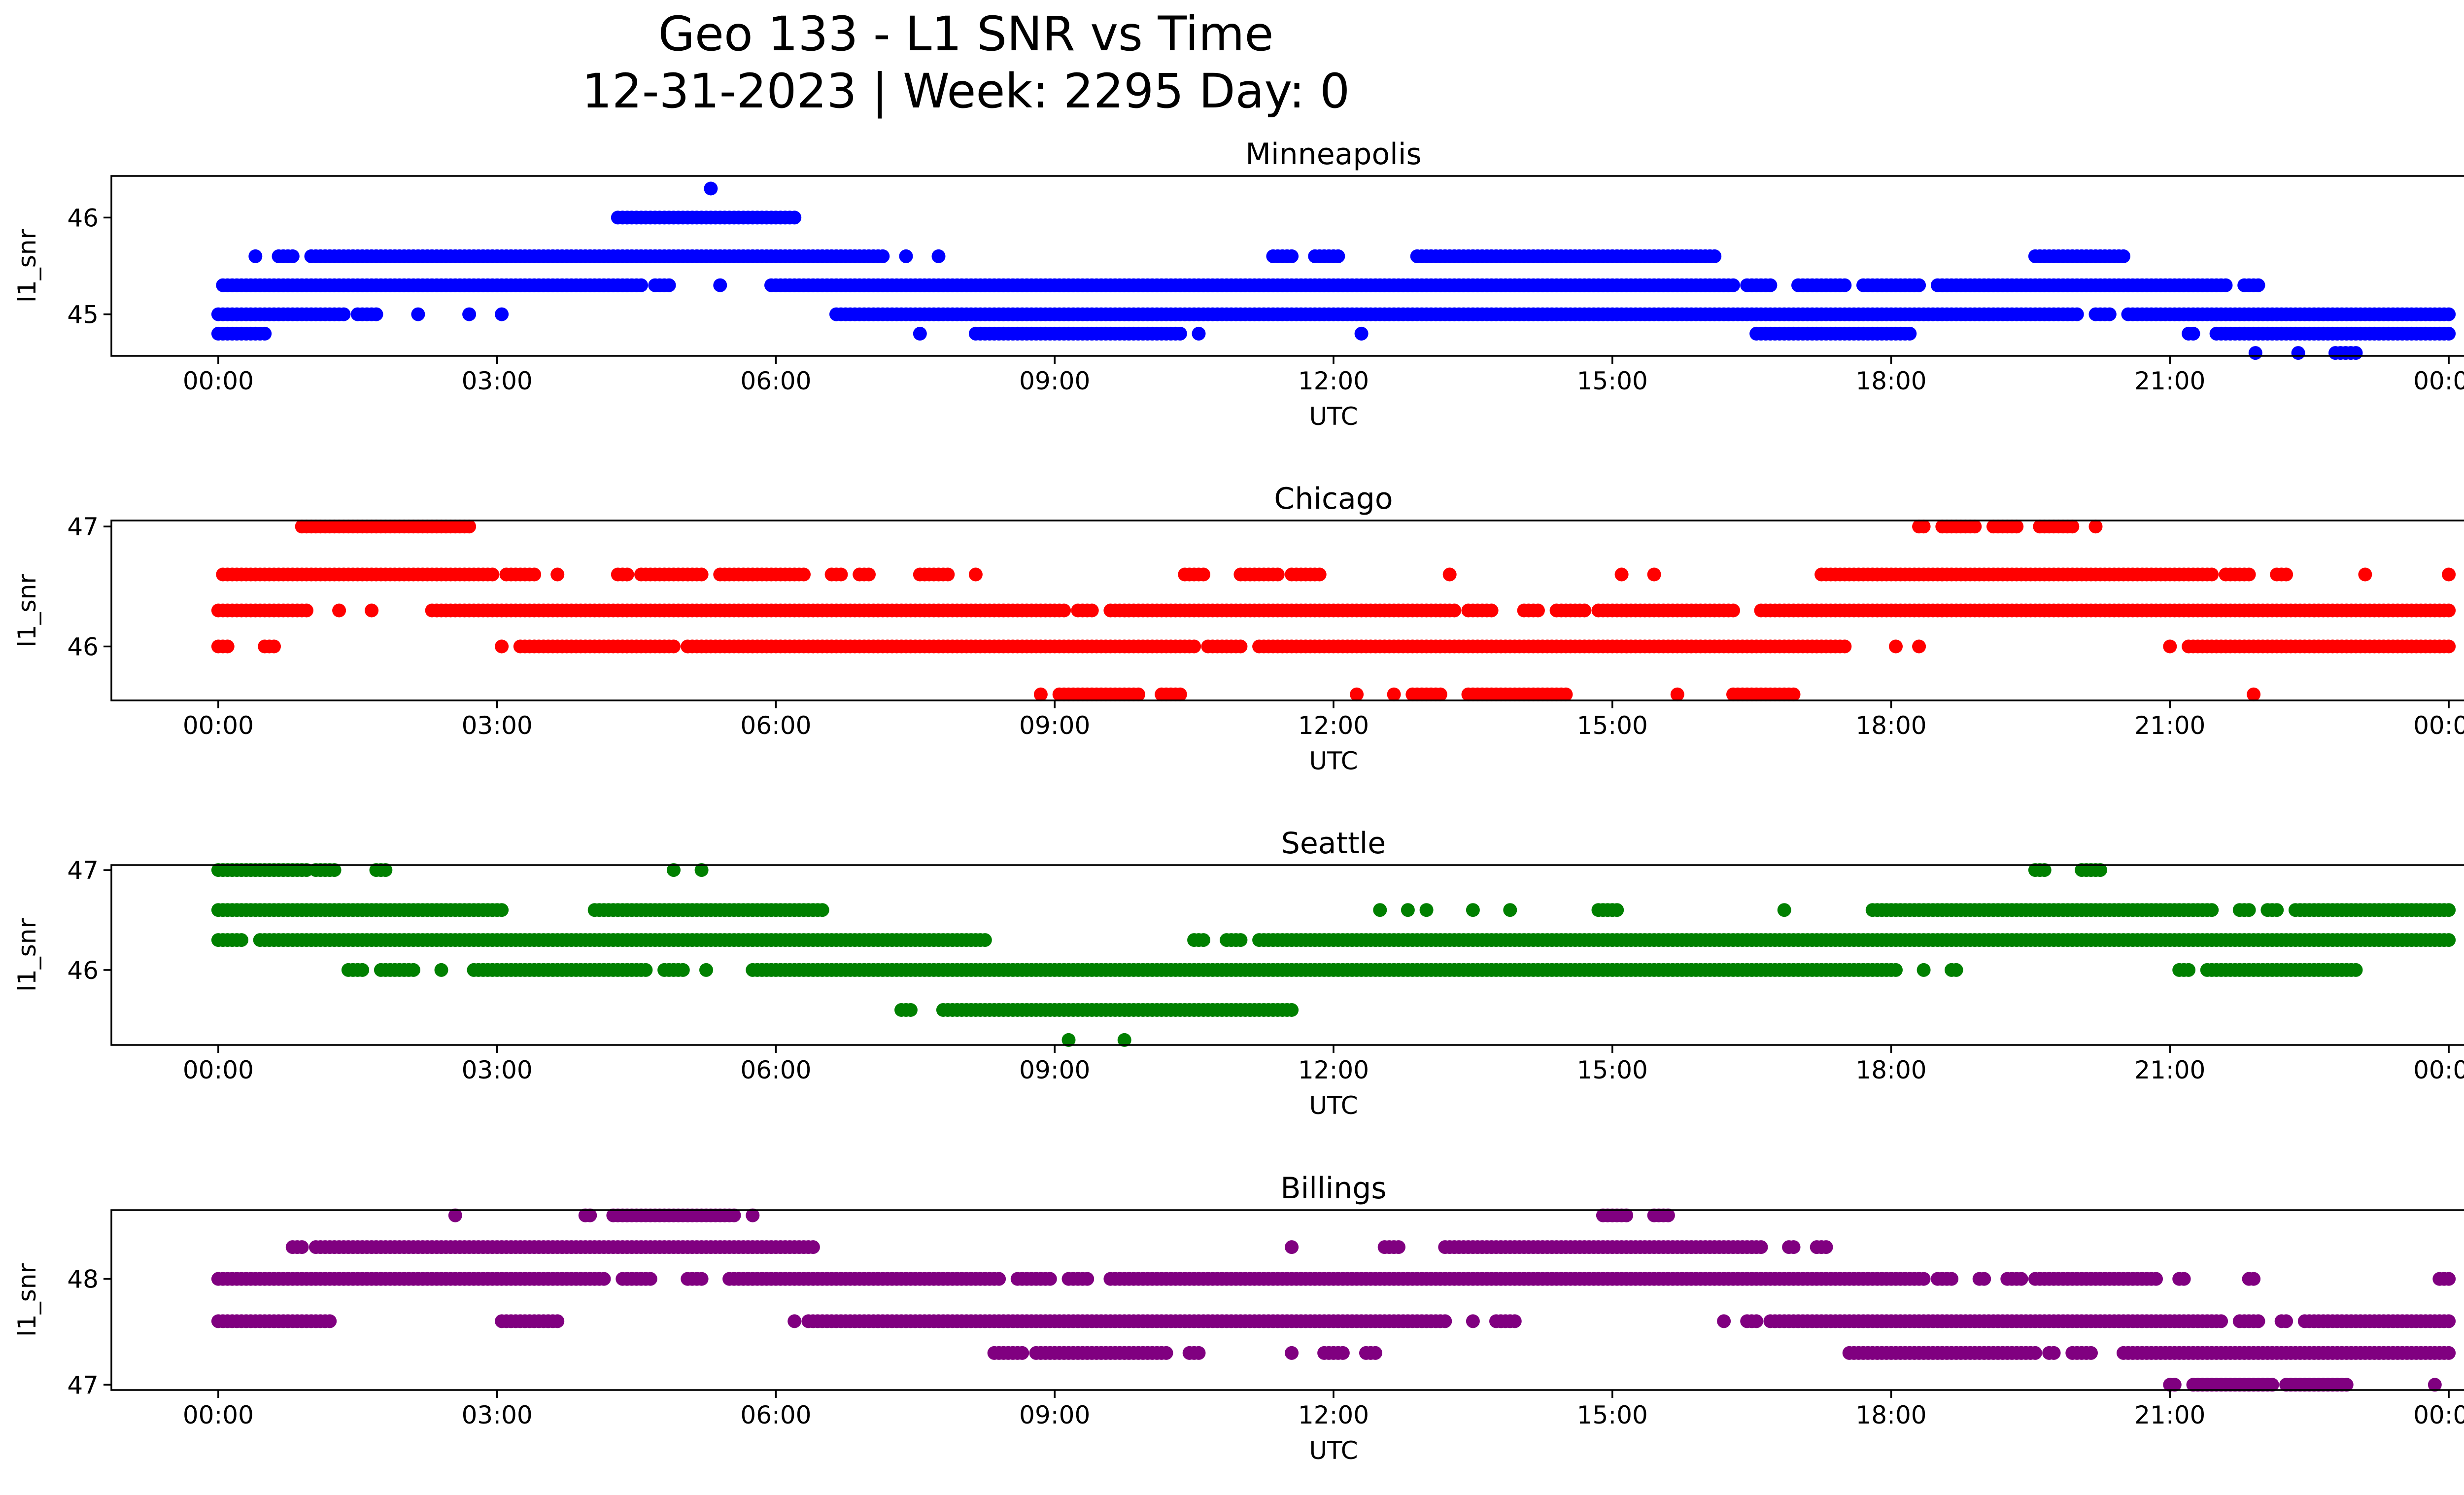 The height and width of the screenshot is (1495, 2464). I want to click on x-tick-label: 12:00, so click(1333, 725).